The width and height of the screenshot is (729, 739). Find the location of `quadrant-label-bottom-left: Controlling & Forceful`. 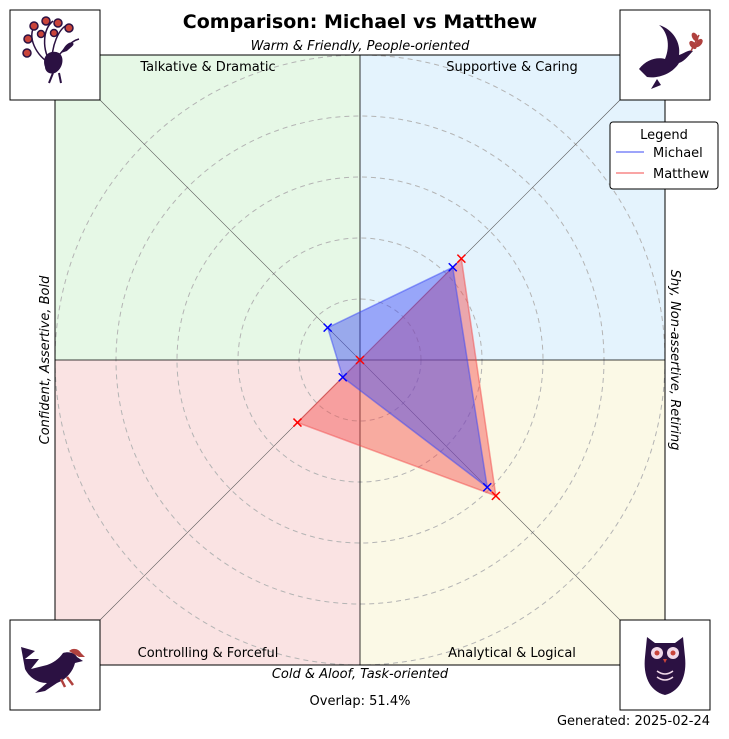

quadrant-label-bottom-left: Controlling & Forceful is located at coordinates (208, 653).